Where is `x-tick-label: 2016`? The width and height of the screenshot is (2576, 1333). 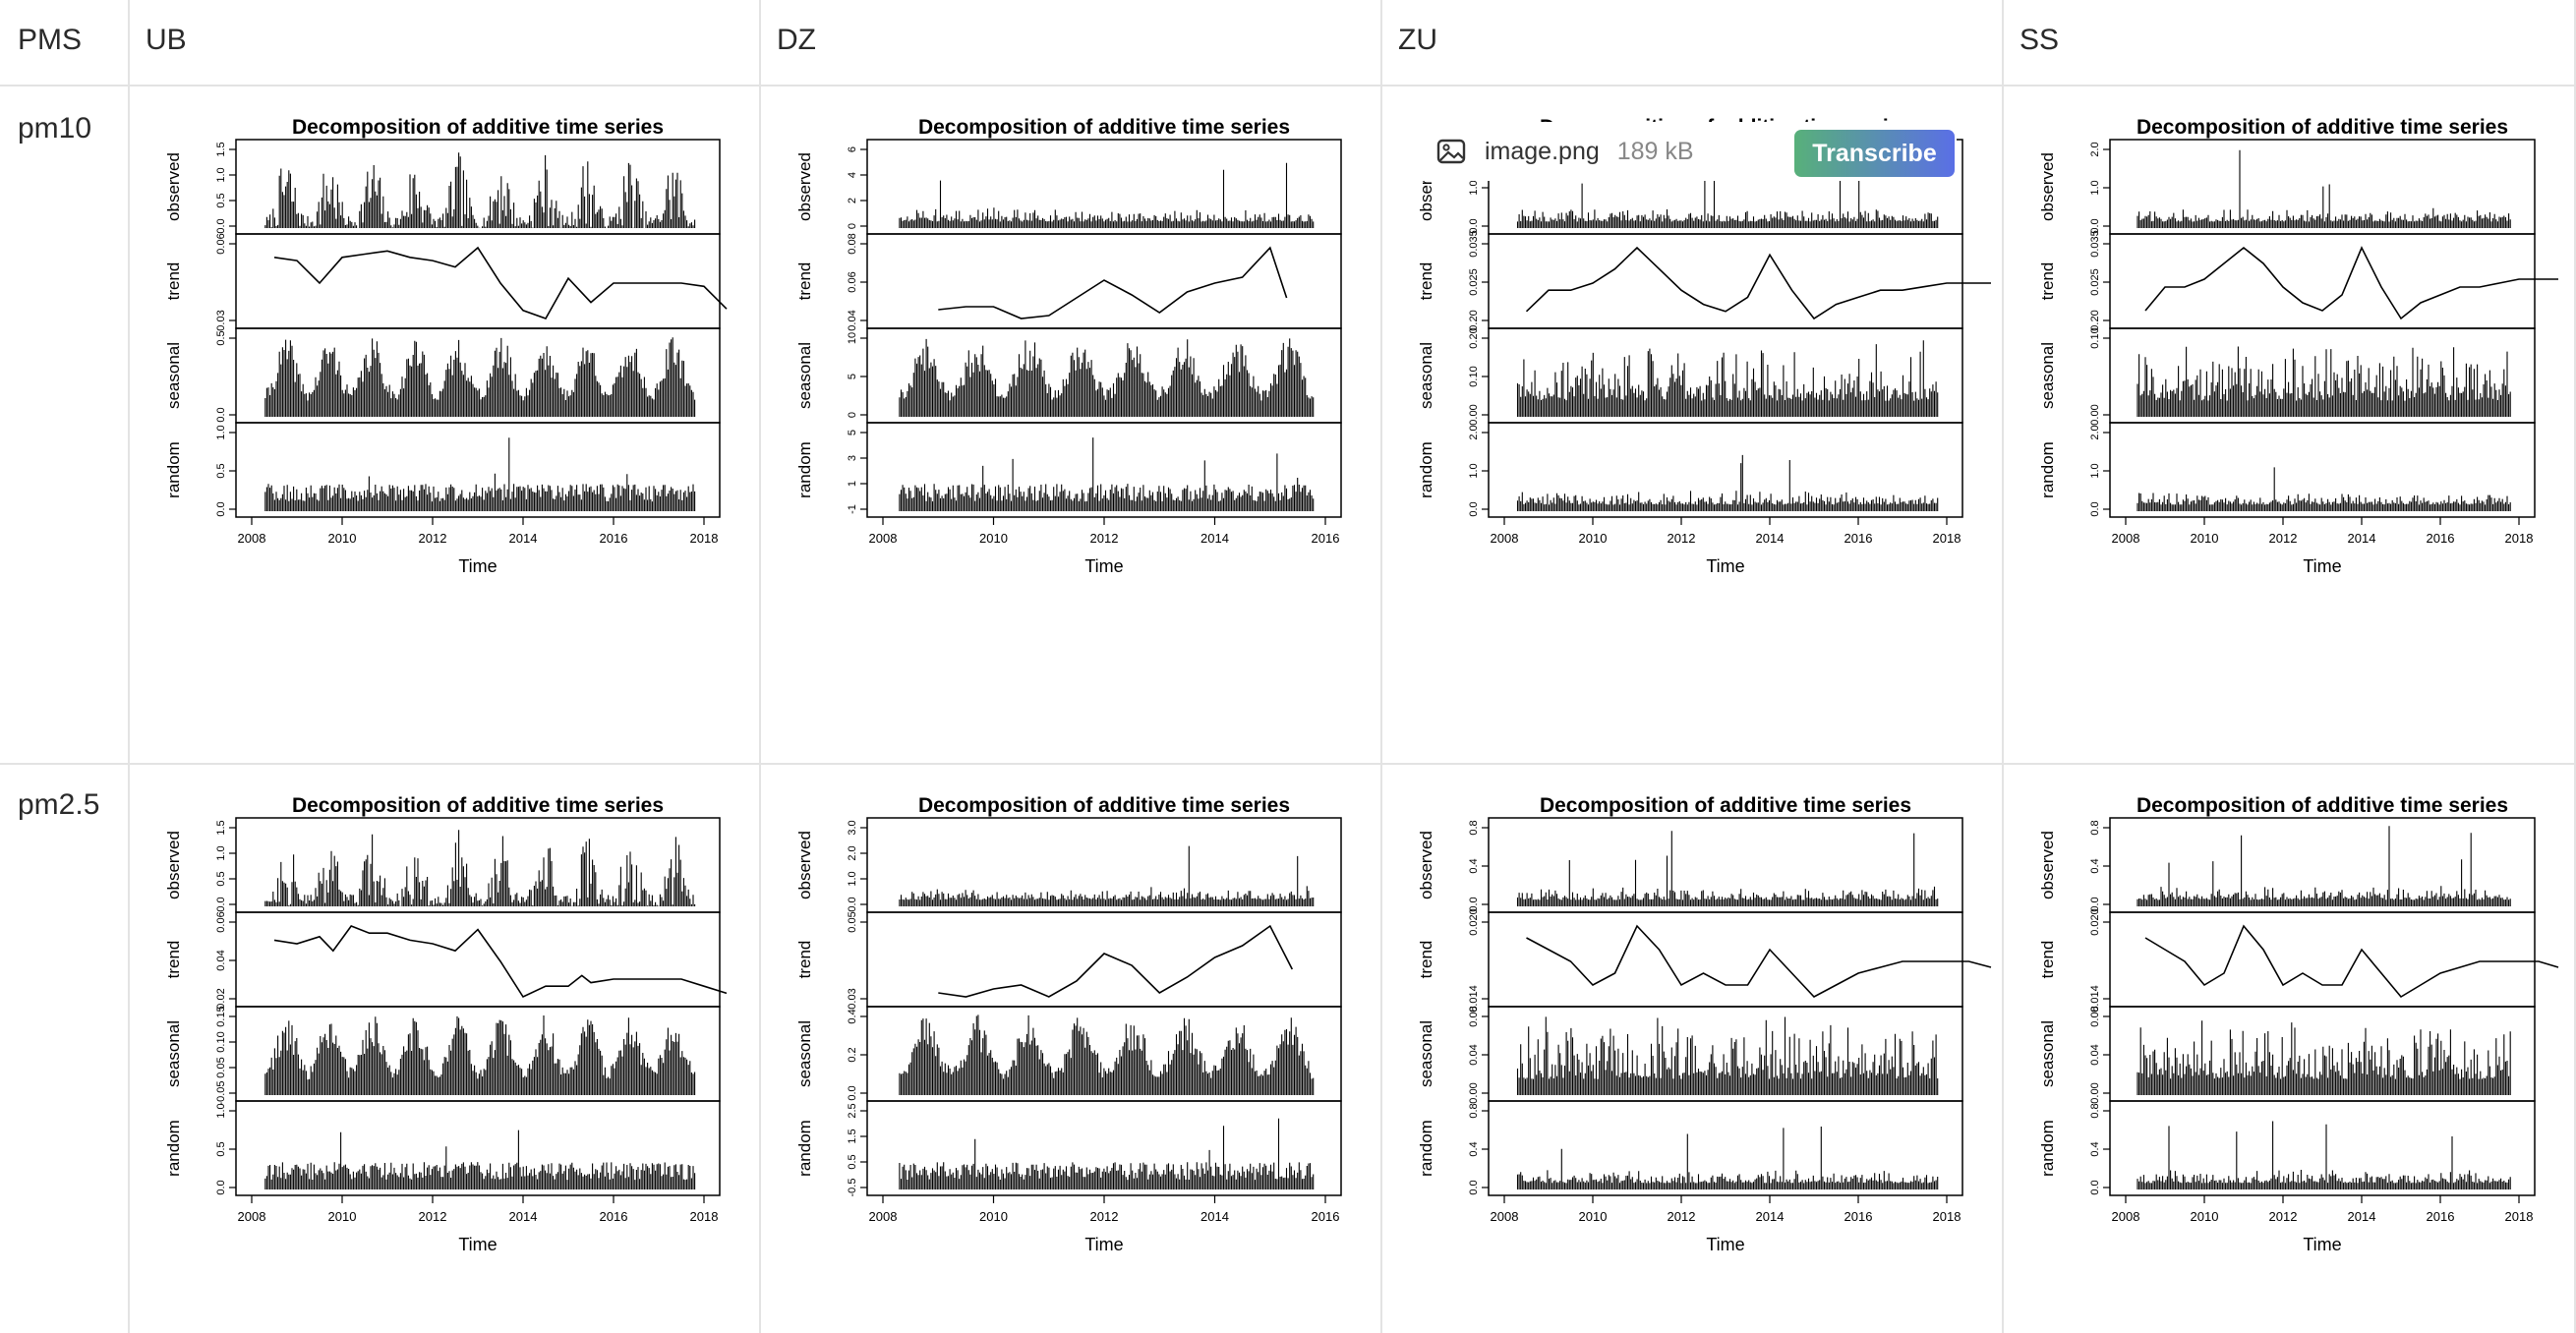 x-tick-label: 2016 is located at coordinates (1858, 1216).